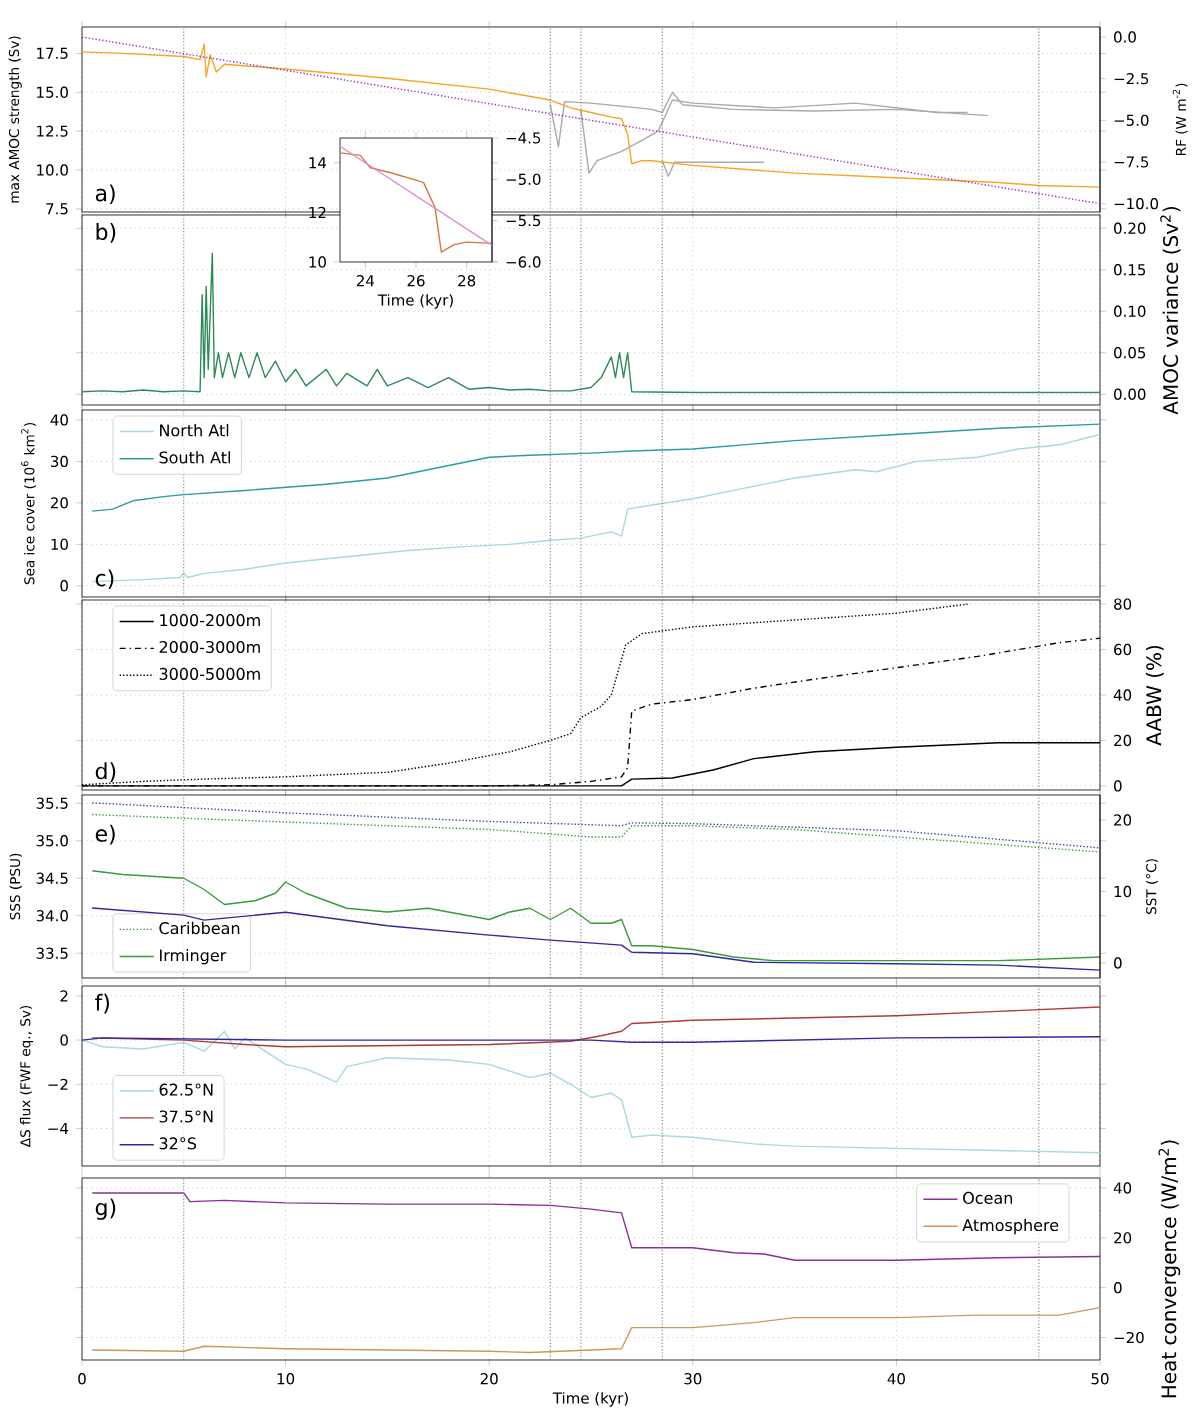  What do you see at coordinates (58, 1128) in the screenshot?
I see `y-tick-label: −4` at bounding box center [58, 1128].